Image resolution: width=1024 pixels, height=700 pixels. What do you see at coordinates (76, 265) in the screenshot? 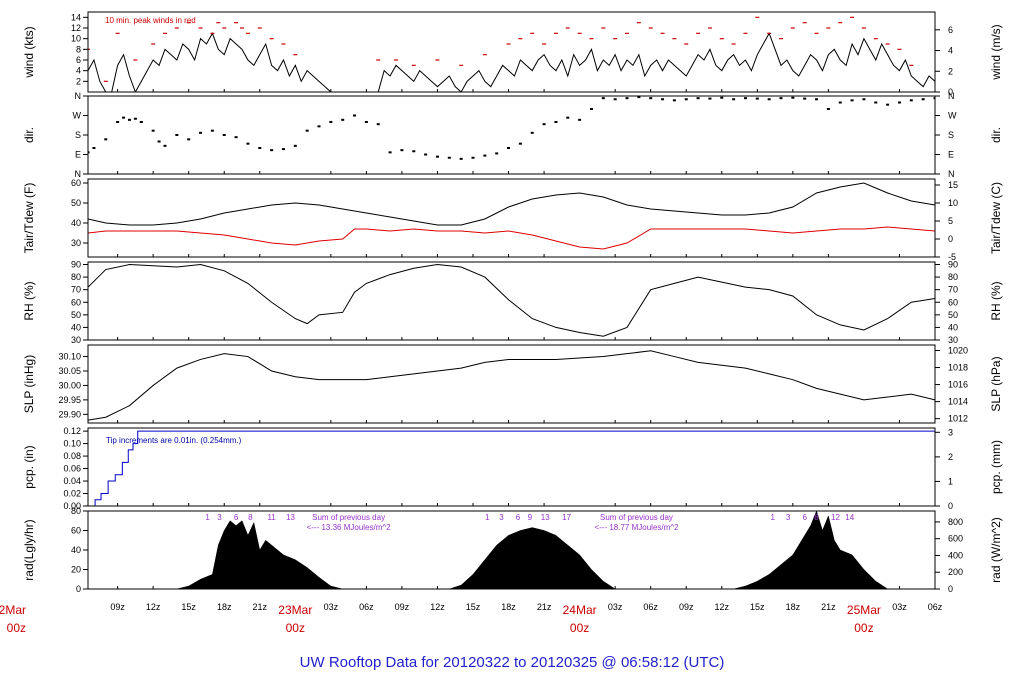
I see `y-tick-label-left: 90` at bounding box center [76, 265].